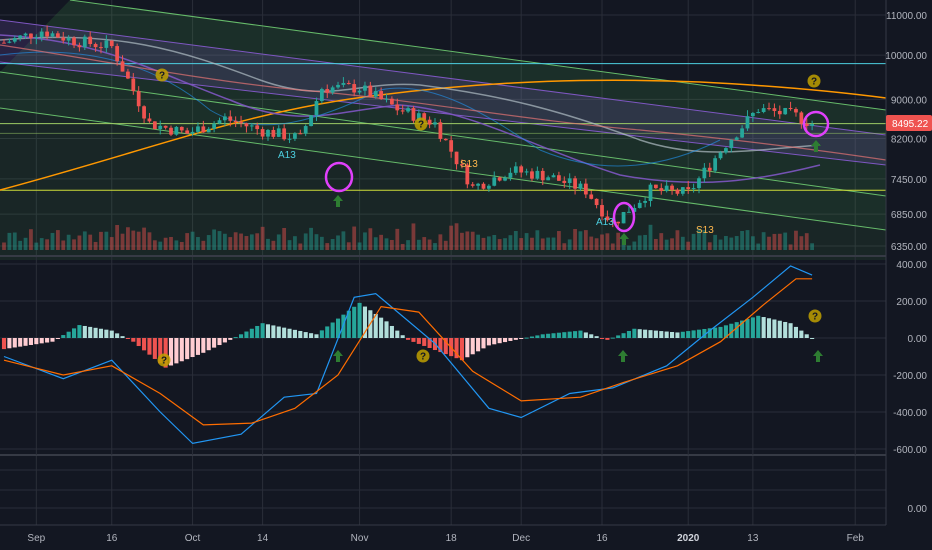 This screenshot has height=550, width=932. I want to click on time-axis-label: 2020, so click(688, 538).